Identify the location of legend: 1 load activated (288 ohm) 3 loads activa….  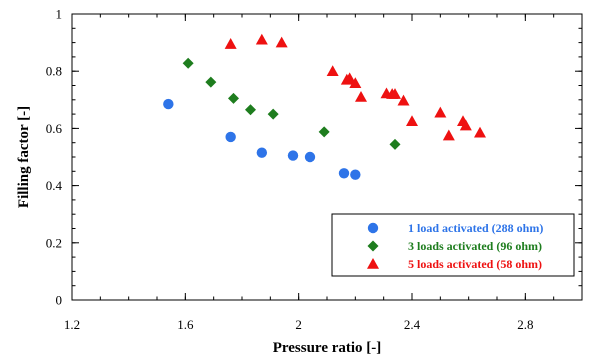
(453, 245).